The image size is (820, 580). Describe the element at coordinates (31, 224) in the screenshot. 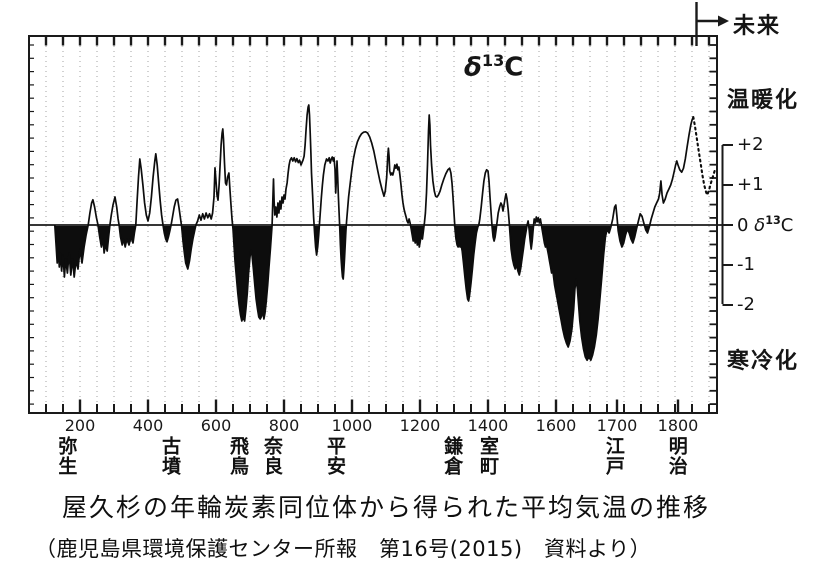

I see `left-border-ticks` at that location.